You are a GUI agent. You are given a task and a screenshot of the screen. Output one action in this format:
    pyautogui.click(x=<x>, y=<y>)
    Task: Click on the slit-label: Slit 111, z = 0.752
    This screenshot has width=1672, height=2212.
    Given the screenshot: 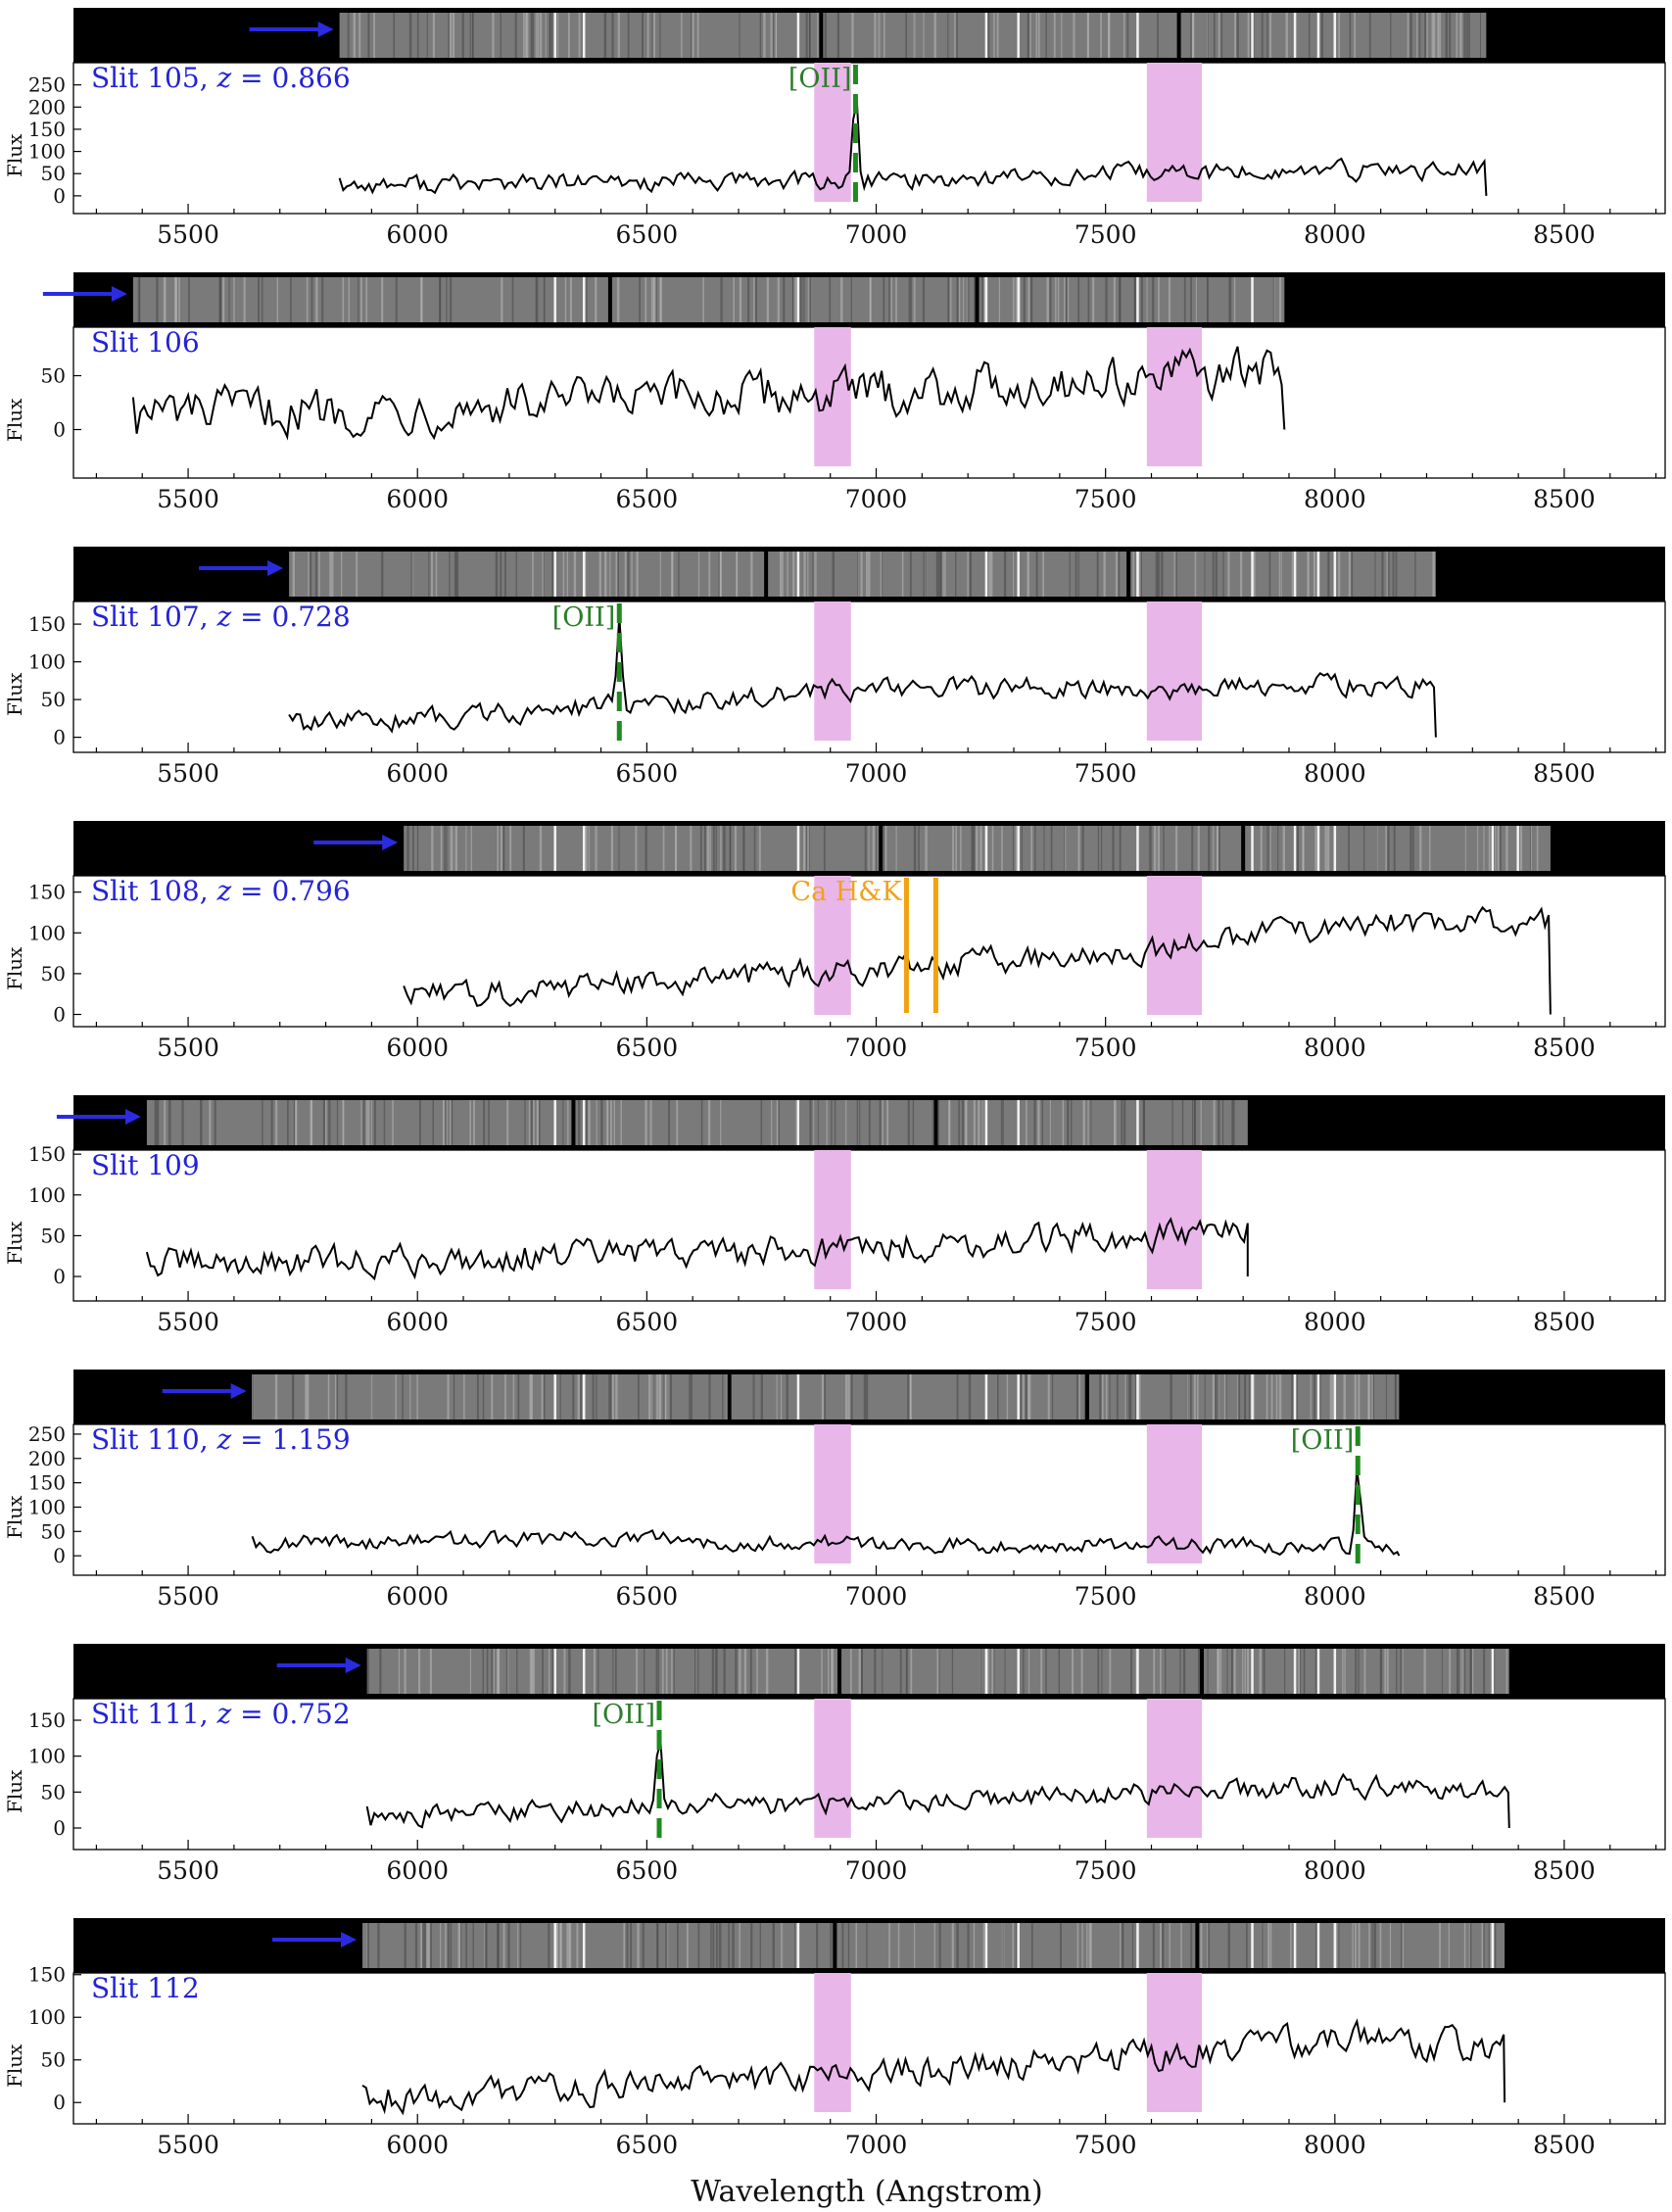 What is the action you would take?
    pyautogui.click(x=221, y=1714)
    